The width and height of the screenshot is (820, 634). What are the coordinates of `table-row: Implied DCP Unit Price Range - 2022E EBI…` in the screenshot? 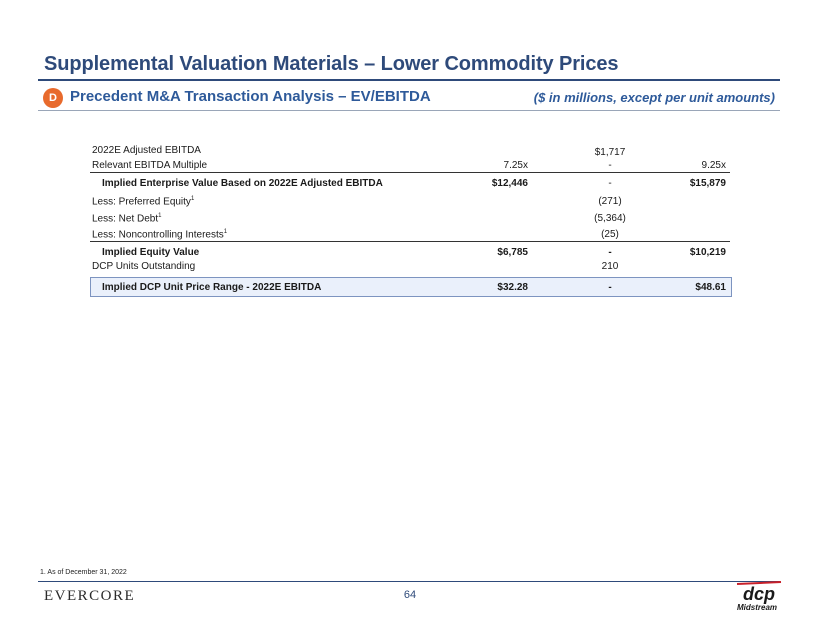 It's located at (410, 288).